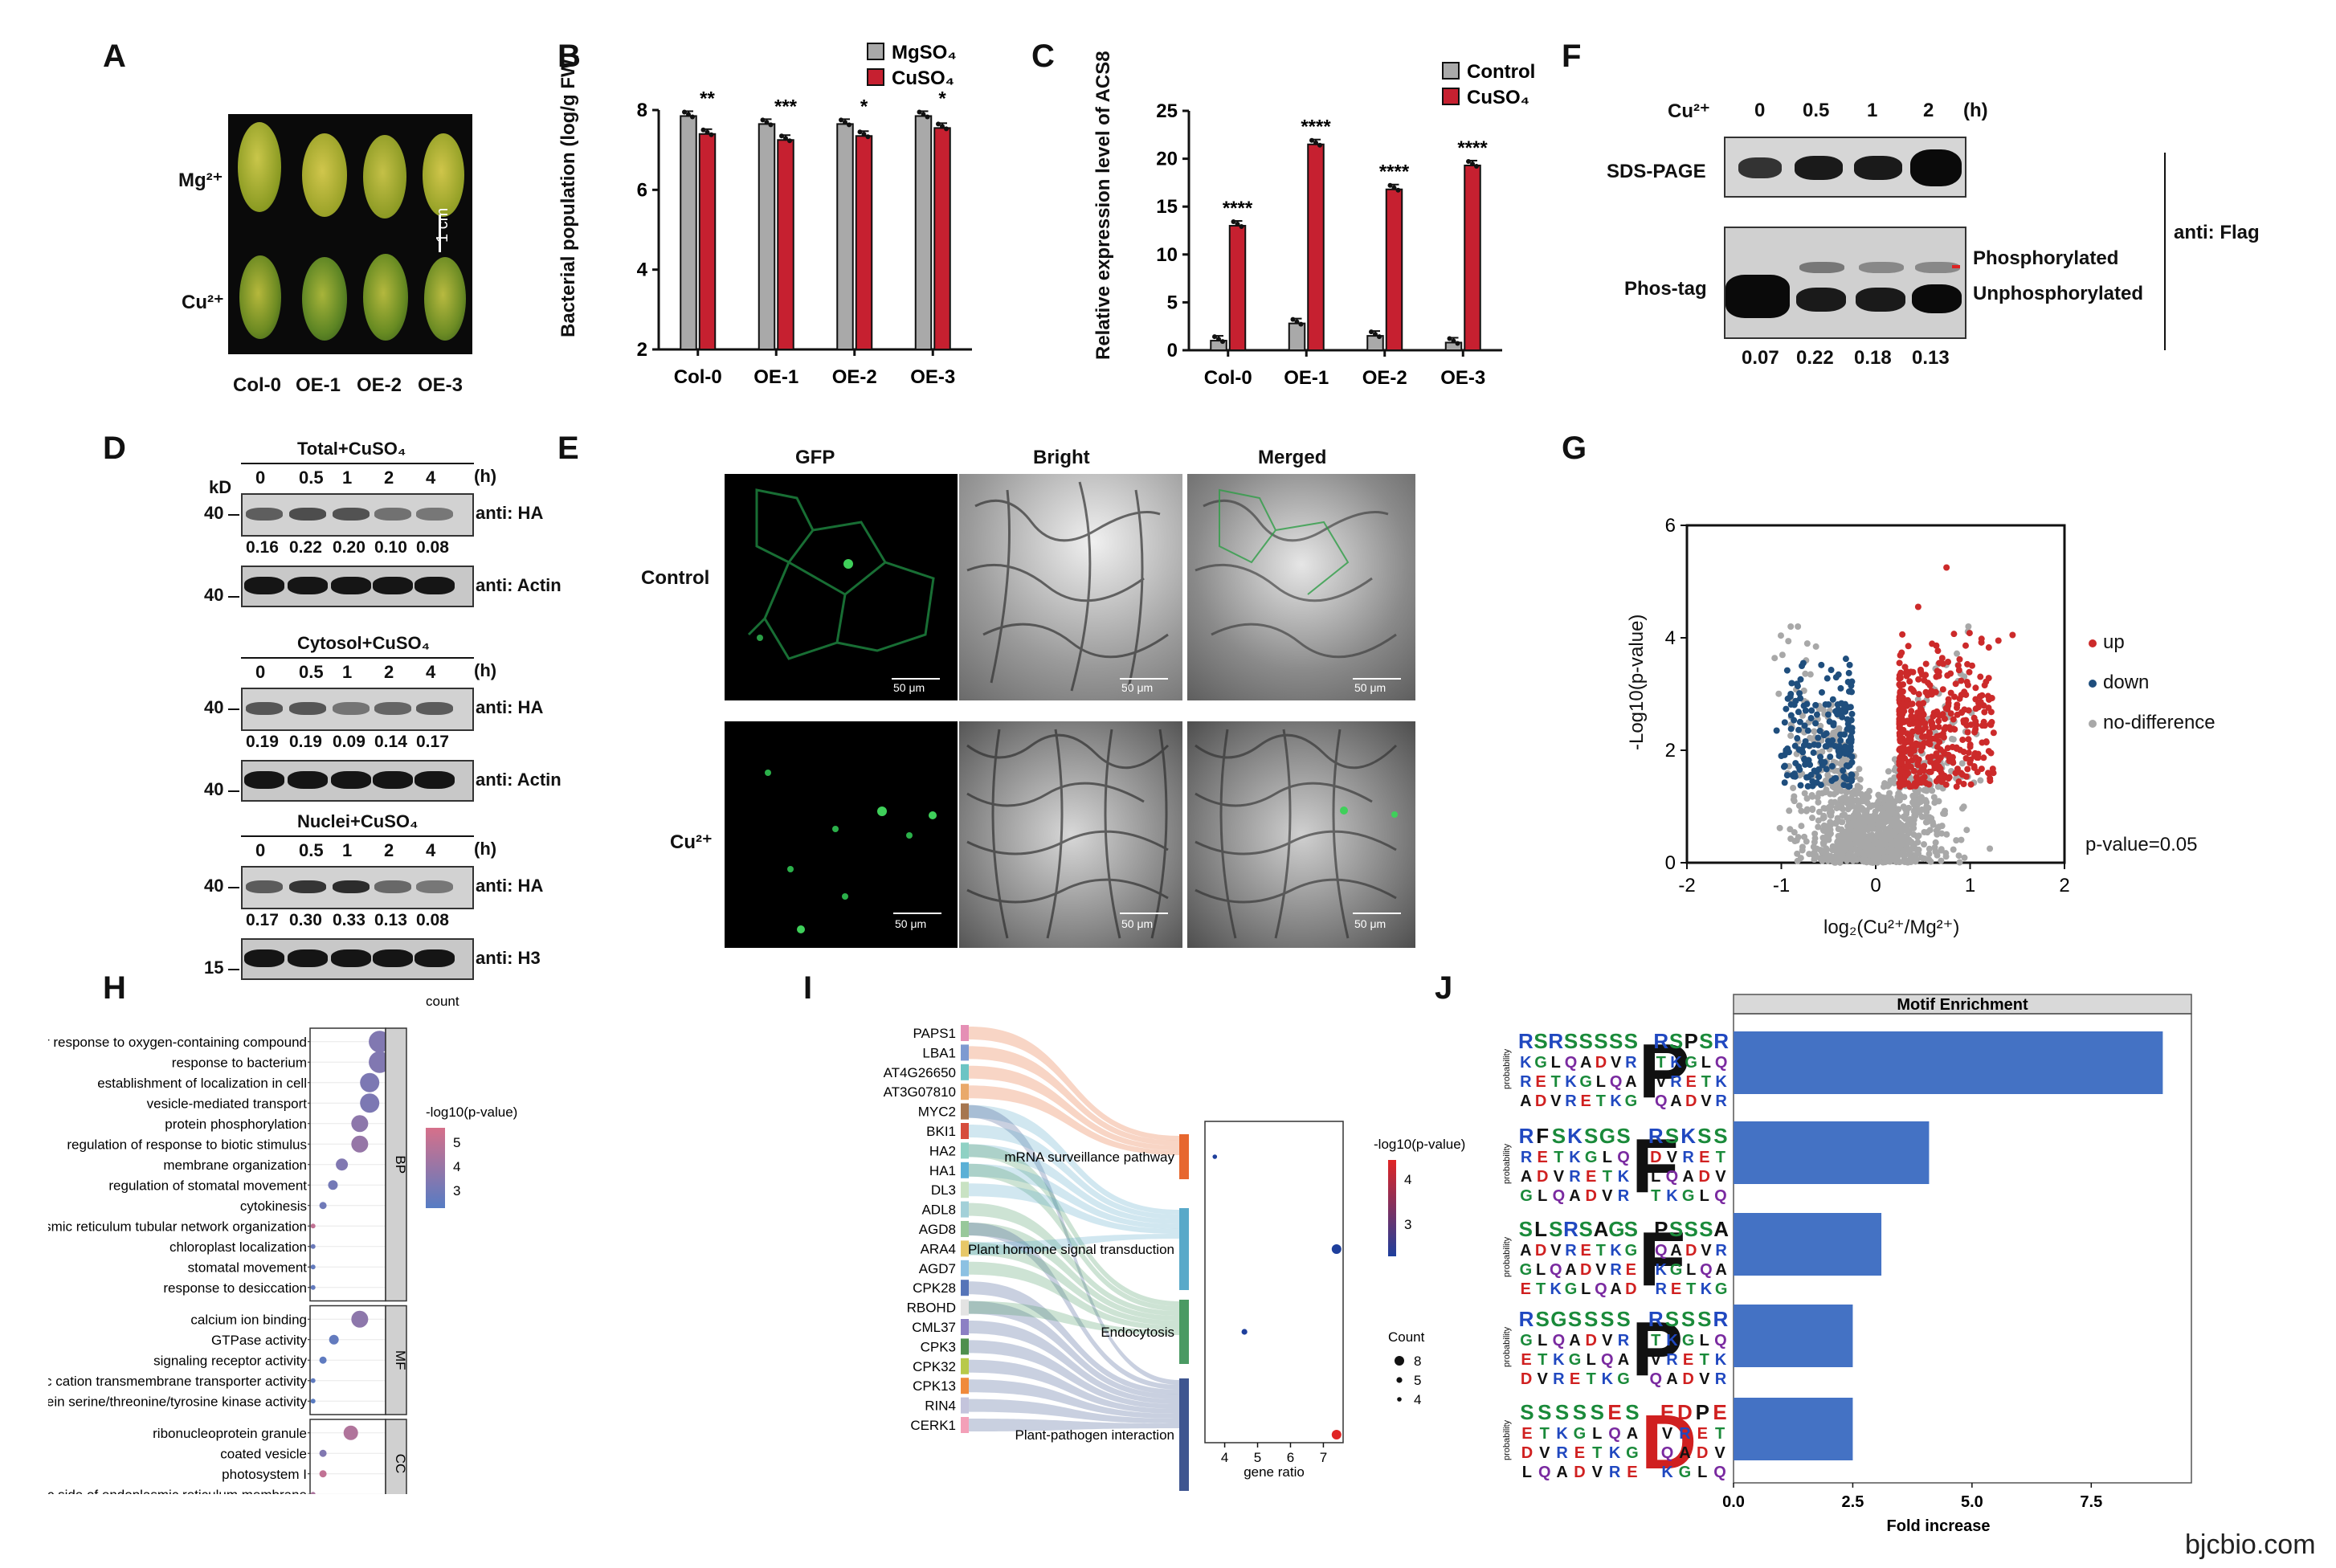  I want to click on cell-outlines, so click(841, 574).